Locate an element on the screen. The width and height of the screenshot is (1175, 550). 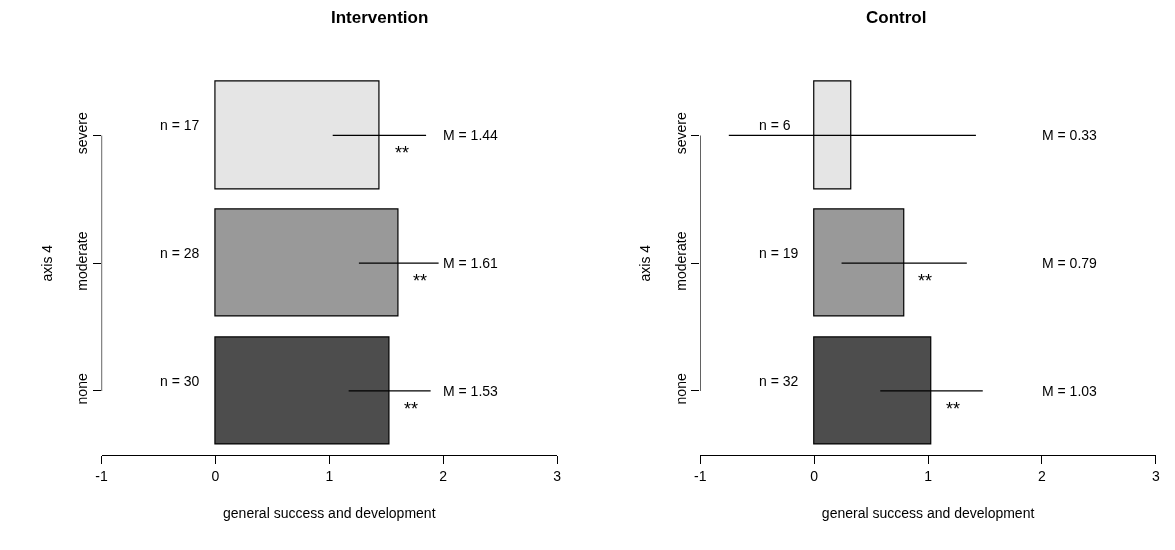
annotation: n = 28 is located at coordinates (180, 253).